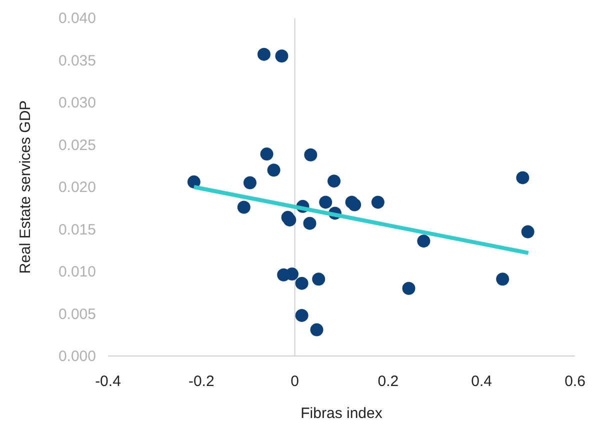 The height and width of the screenshot is (434, 598). I want to click on y-tick-label: 0.020, so click(77, 187).